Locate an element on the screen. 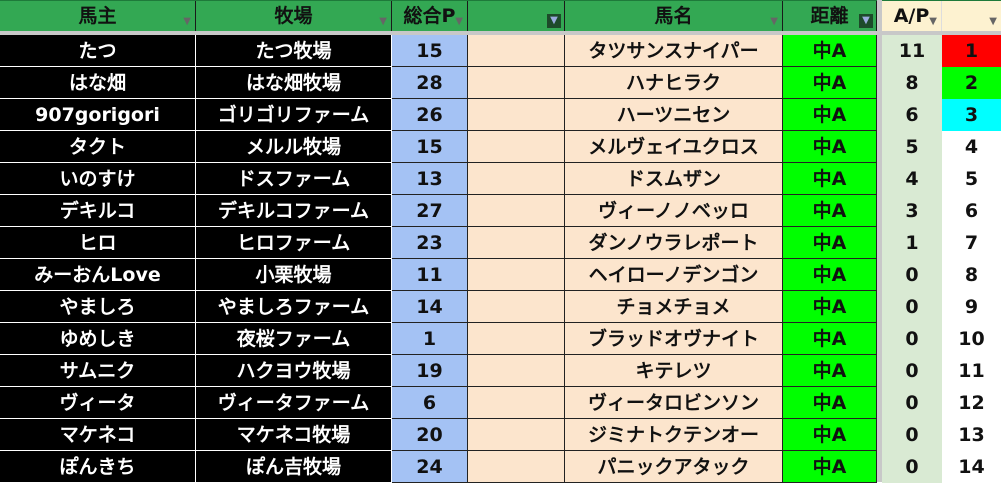  cell-horse: メルヴェイユクロス is located at coordinates (674, 147).